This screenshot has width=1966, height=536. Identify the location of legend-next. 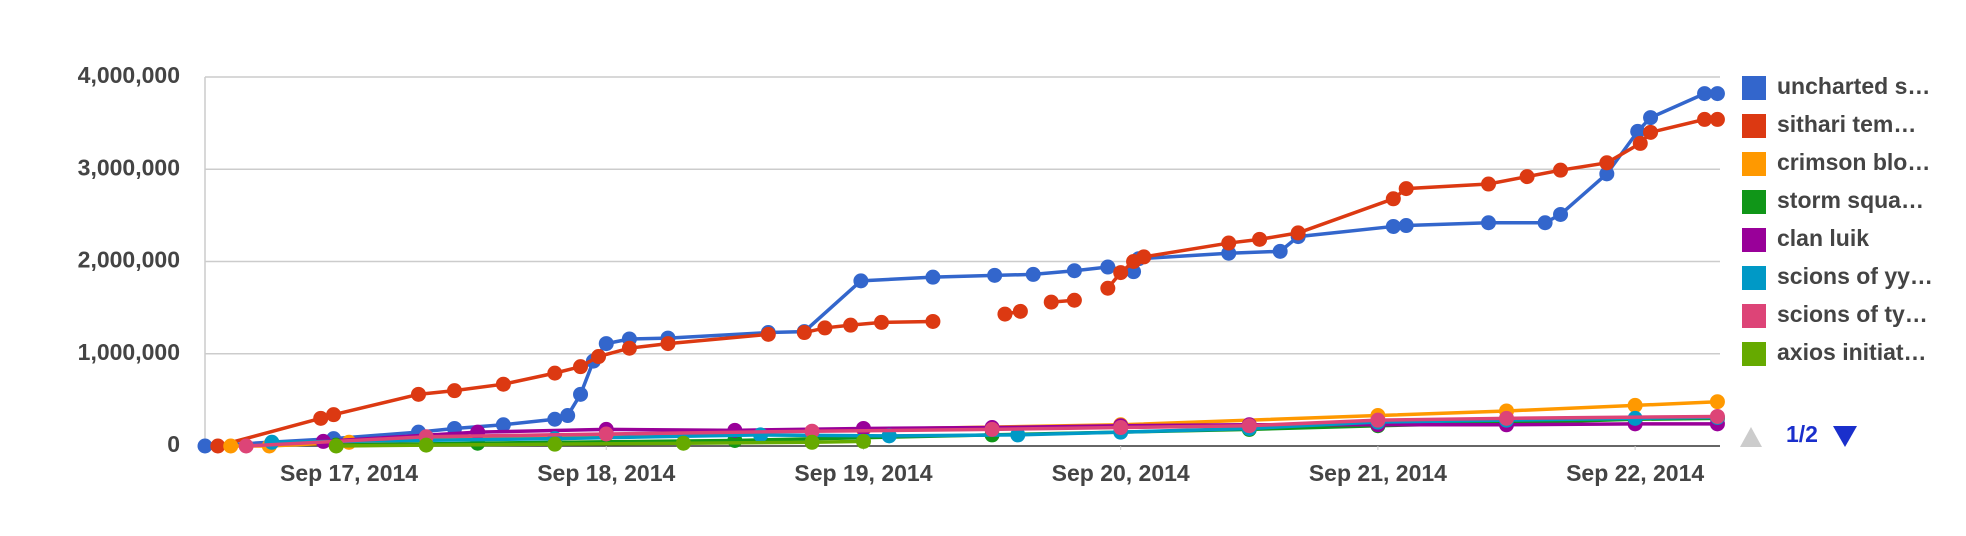
(1845, 436).